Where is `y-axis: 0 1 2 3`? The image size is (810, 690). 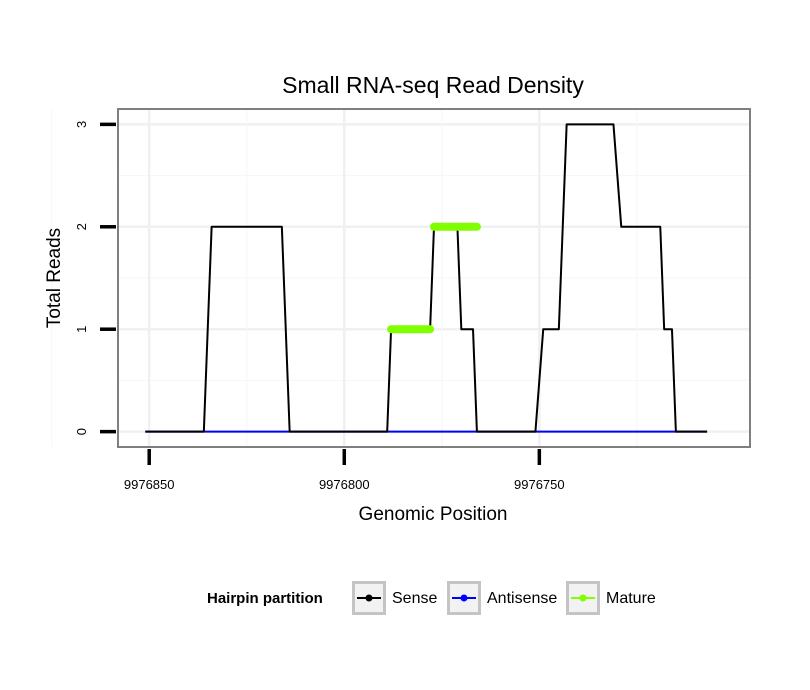
y-axis: 0 1 2 3 is located at coordinates (95, 278).